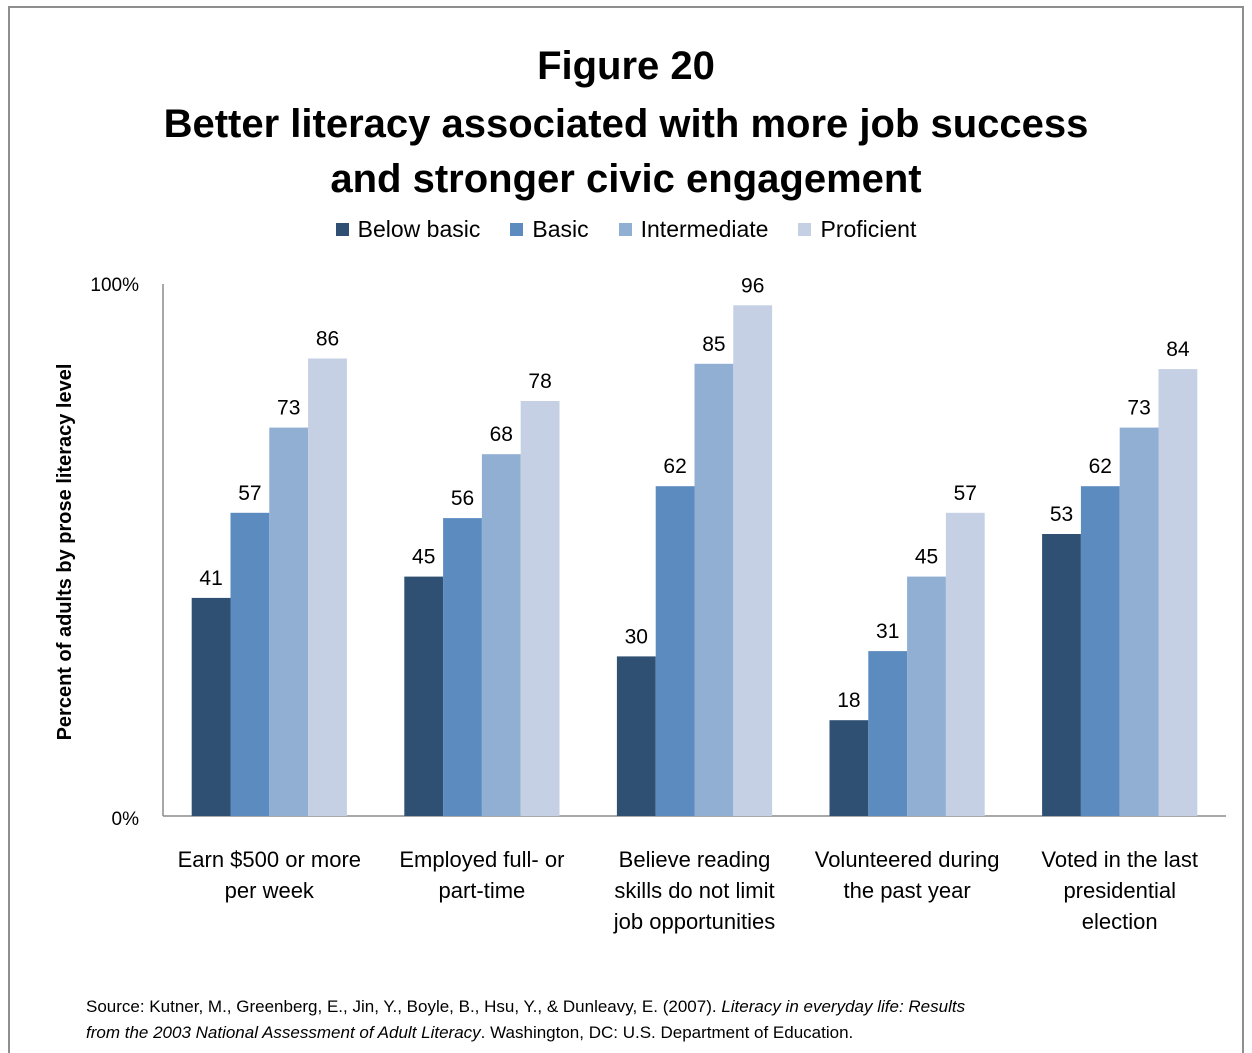 This screenshot has height=1053, width=1252. Describe the element at coordinates (126, 819) in the screenshot. I see `y-tick-label: 0%` at that location.